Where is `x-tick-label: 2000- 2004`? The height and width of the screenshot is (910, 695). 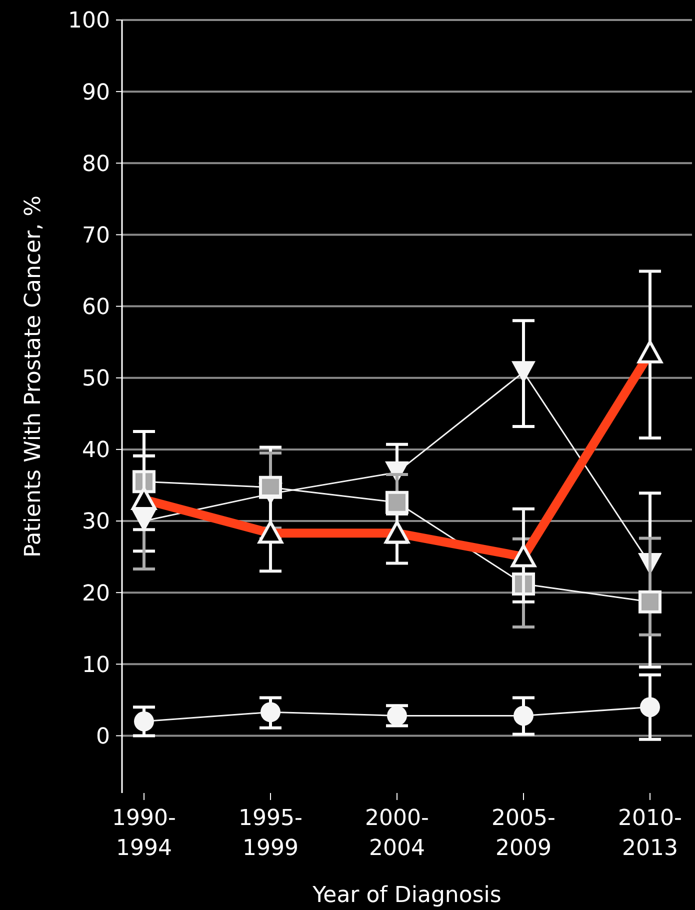 x-tick-label: 2000- 2004 is located at coordinates (397, 833).